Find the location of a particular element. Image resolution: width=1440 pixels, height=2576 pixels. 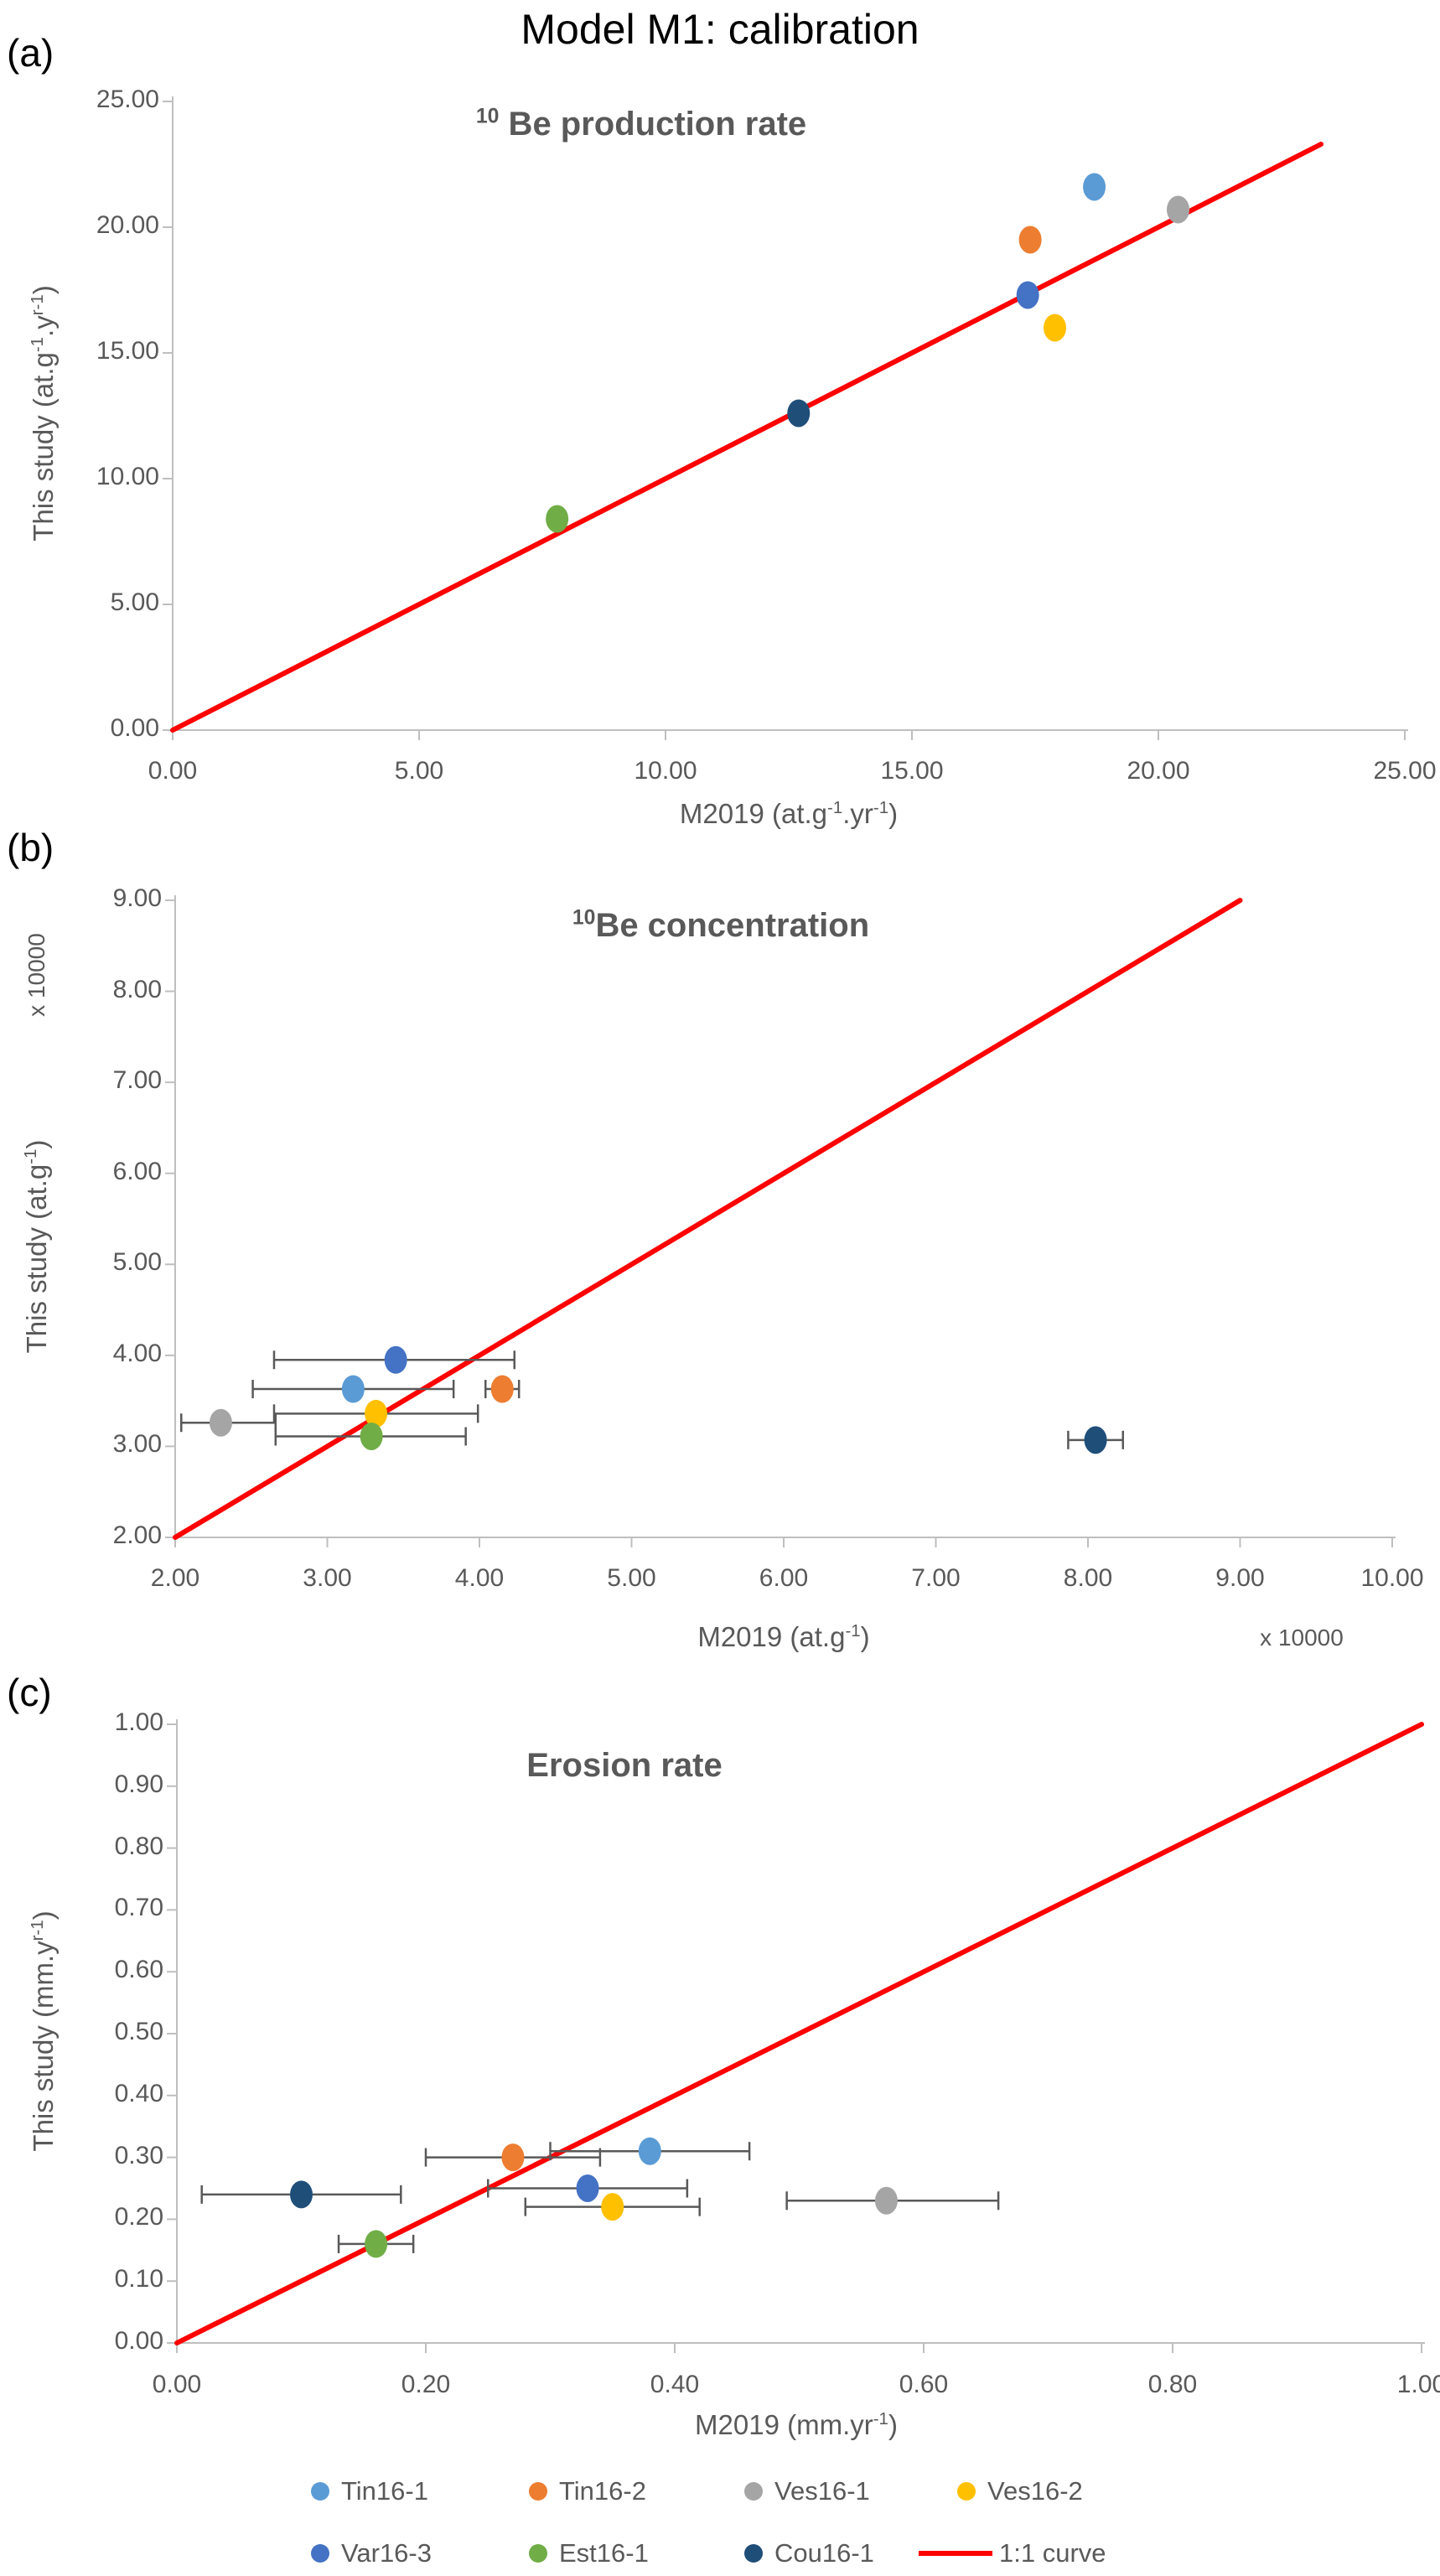

legend-label-var16-3: Var16-3 is located at coordinates (386, 2553).